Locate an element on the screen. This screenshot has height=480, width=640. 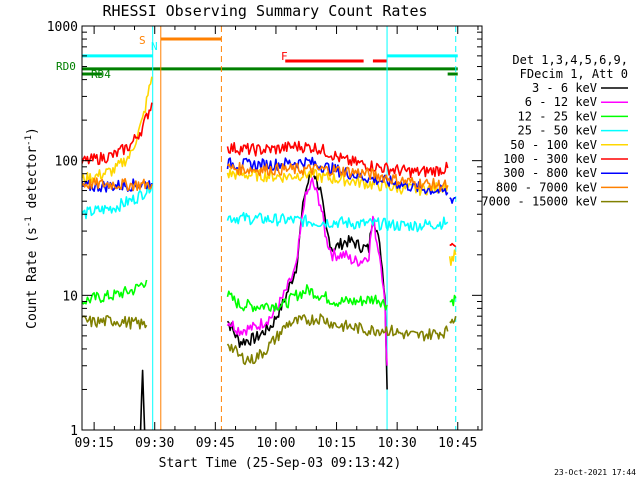
flag-bars is located at coordinates (270, 56).